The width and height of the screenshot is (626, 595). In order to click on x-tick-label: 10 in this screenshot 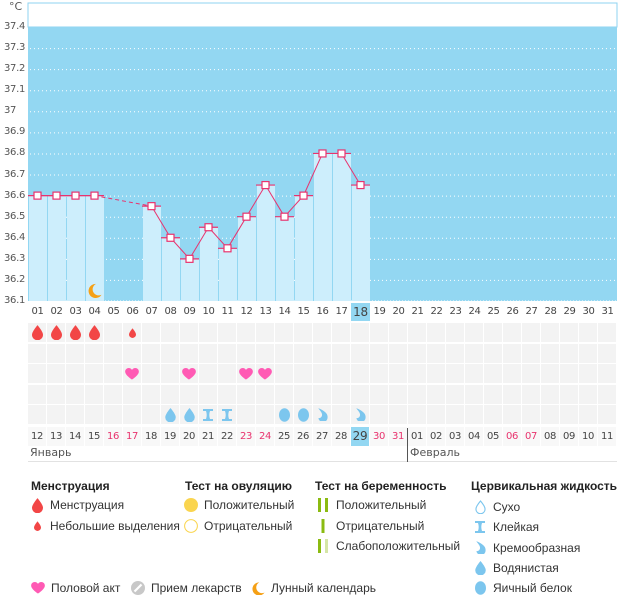, I will do `click(208, 311)`.